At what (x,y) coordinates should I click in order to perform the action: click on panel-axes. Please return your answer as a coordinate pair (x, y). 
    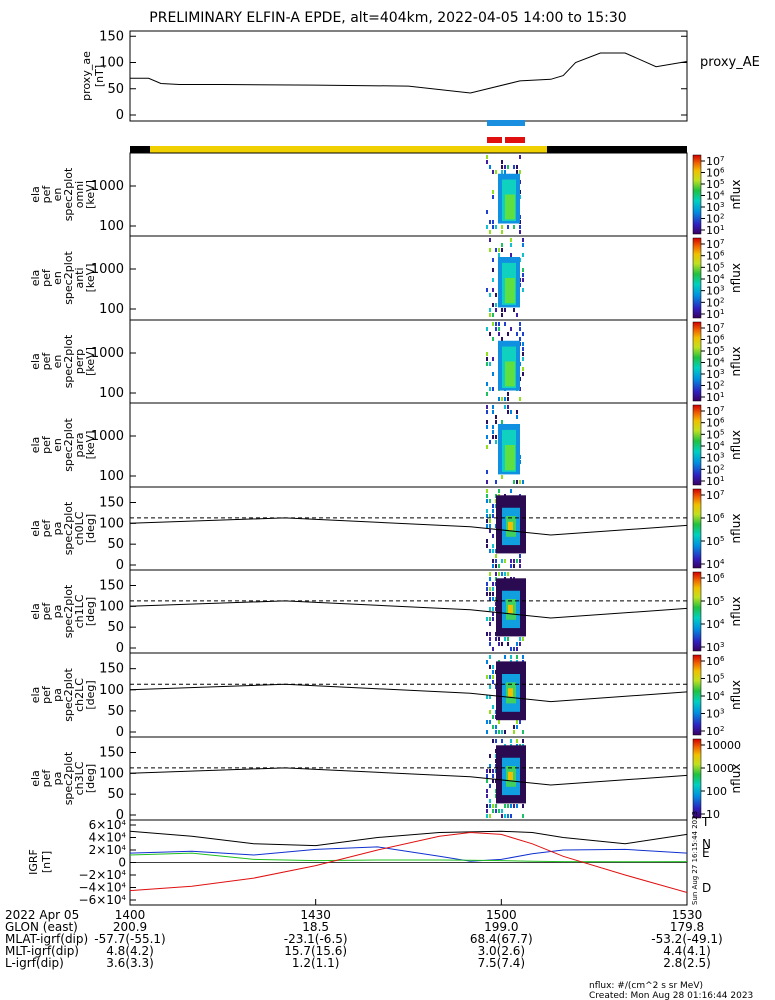
    Looking at the image, I should click on (408, 361).